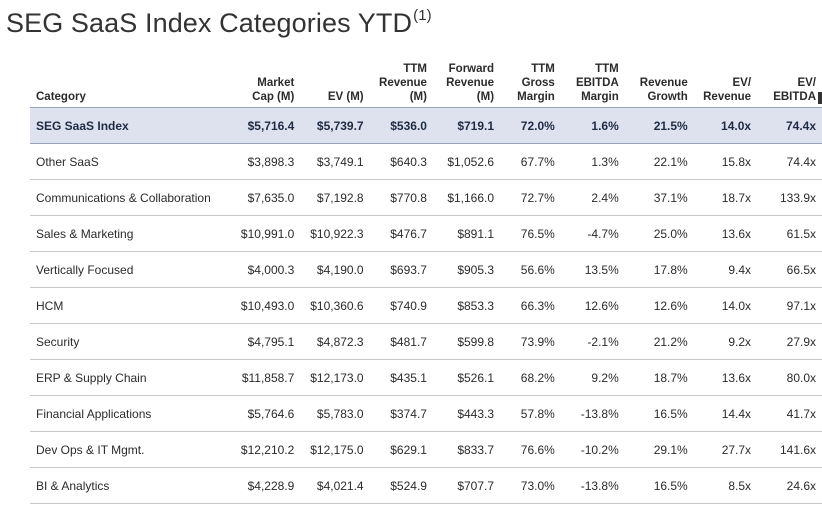 Image resolution: width=822 pixels, height=514 pixels. Describe the element at coordinates (126, 414) in the screenshot. I see `cell-category: Financial Applications` at that location.